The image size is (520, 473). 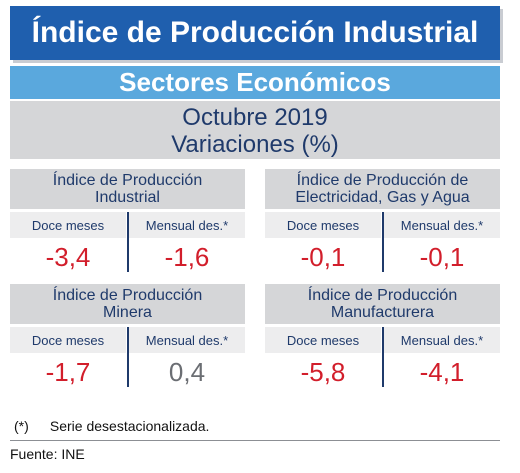 I want to click on panel-header: Índice de Producción Manufacturera, so click(x=382, y=304).